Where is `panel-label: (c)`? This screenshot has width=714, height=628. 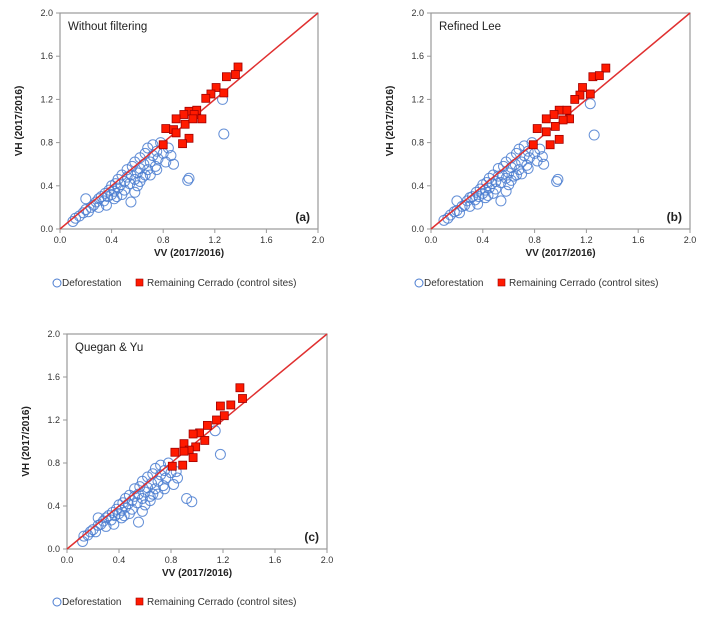 panel-label: (c) is located at coordinates (311, 537).